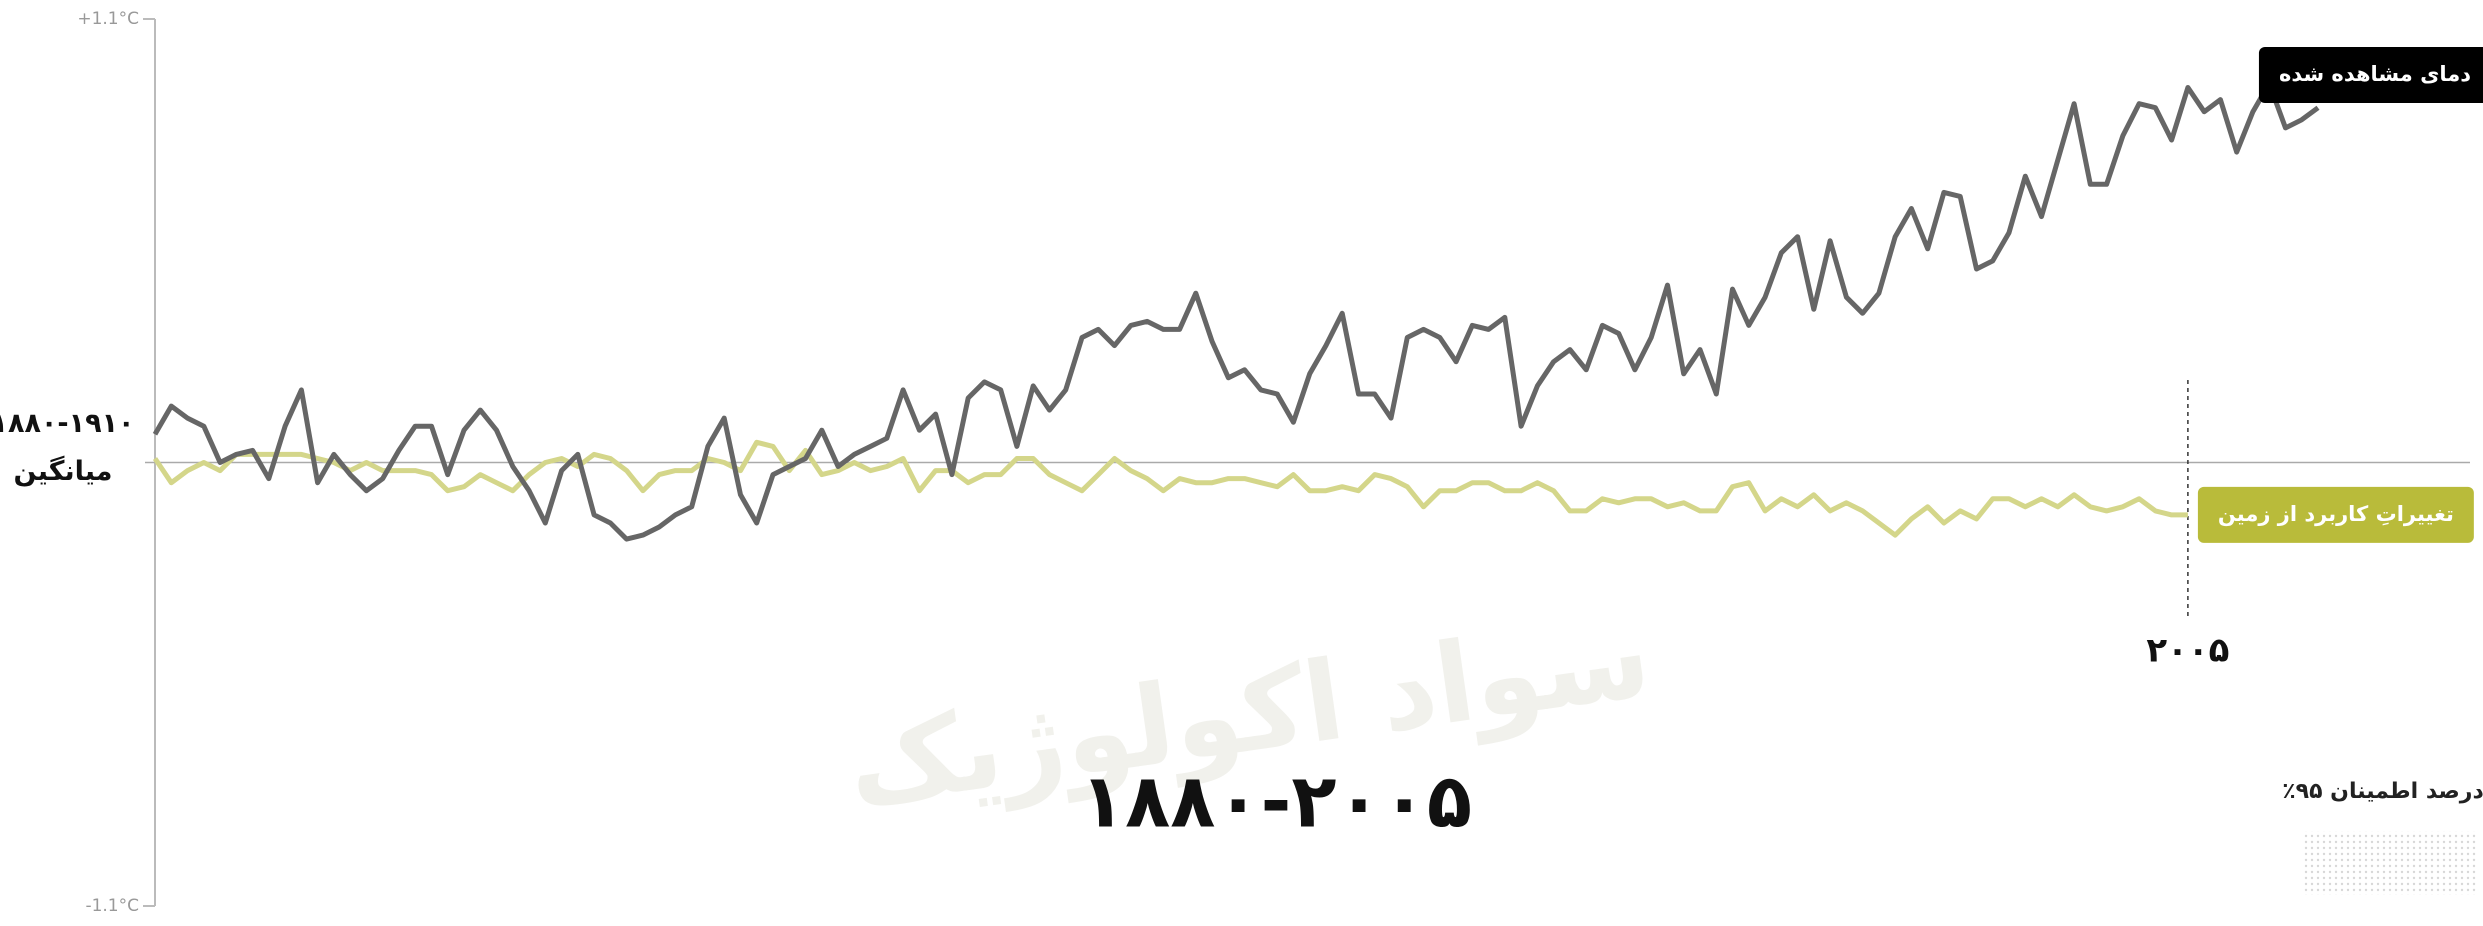 This screenshot has height=926, width=2483. Describe the element at coordinates (1276, 802) in the screenshot. I see `chart-title: ۱۸۸۰-۲۰۰۵` at that location.